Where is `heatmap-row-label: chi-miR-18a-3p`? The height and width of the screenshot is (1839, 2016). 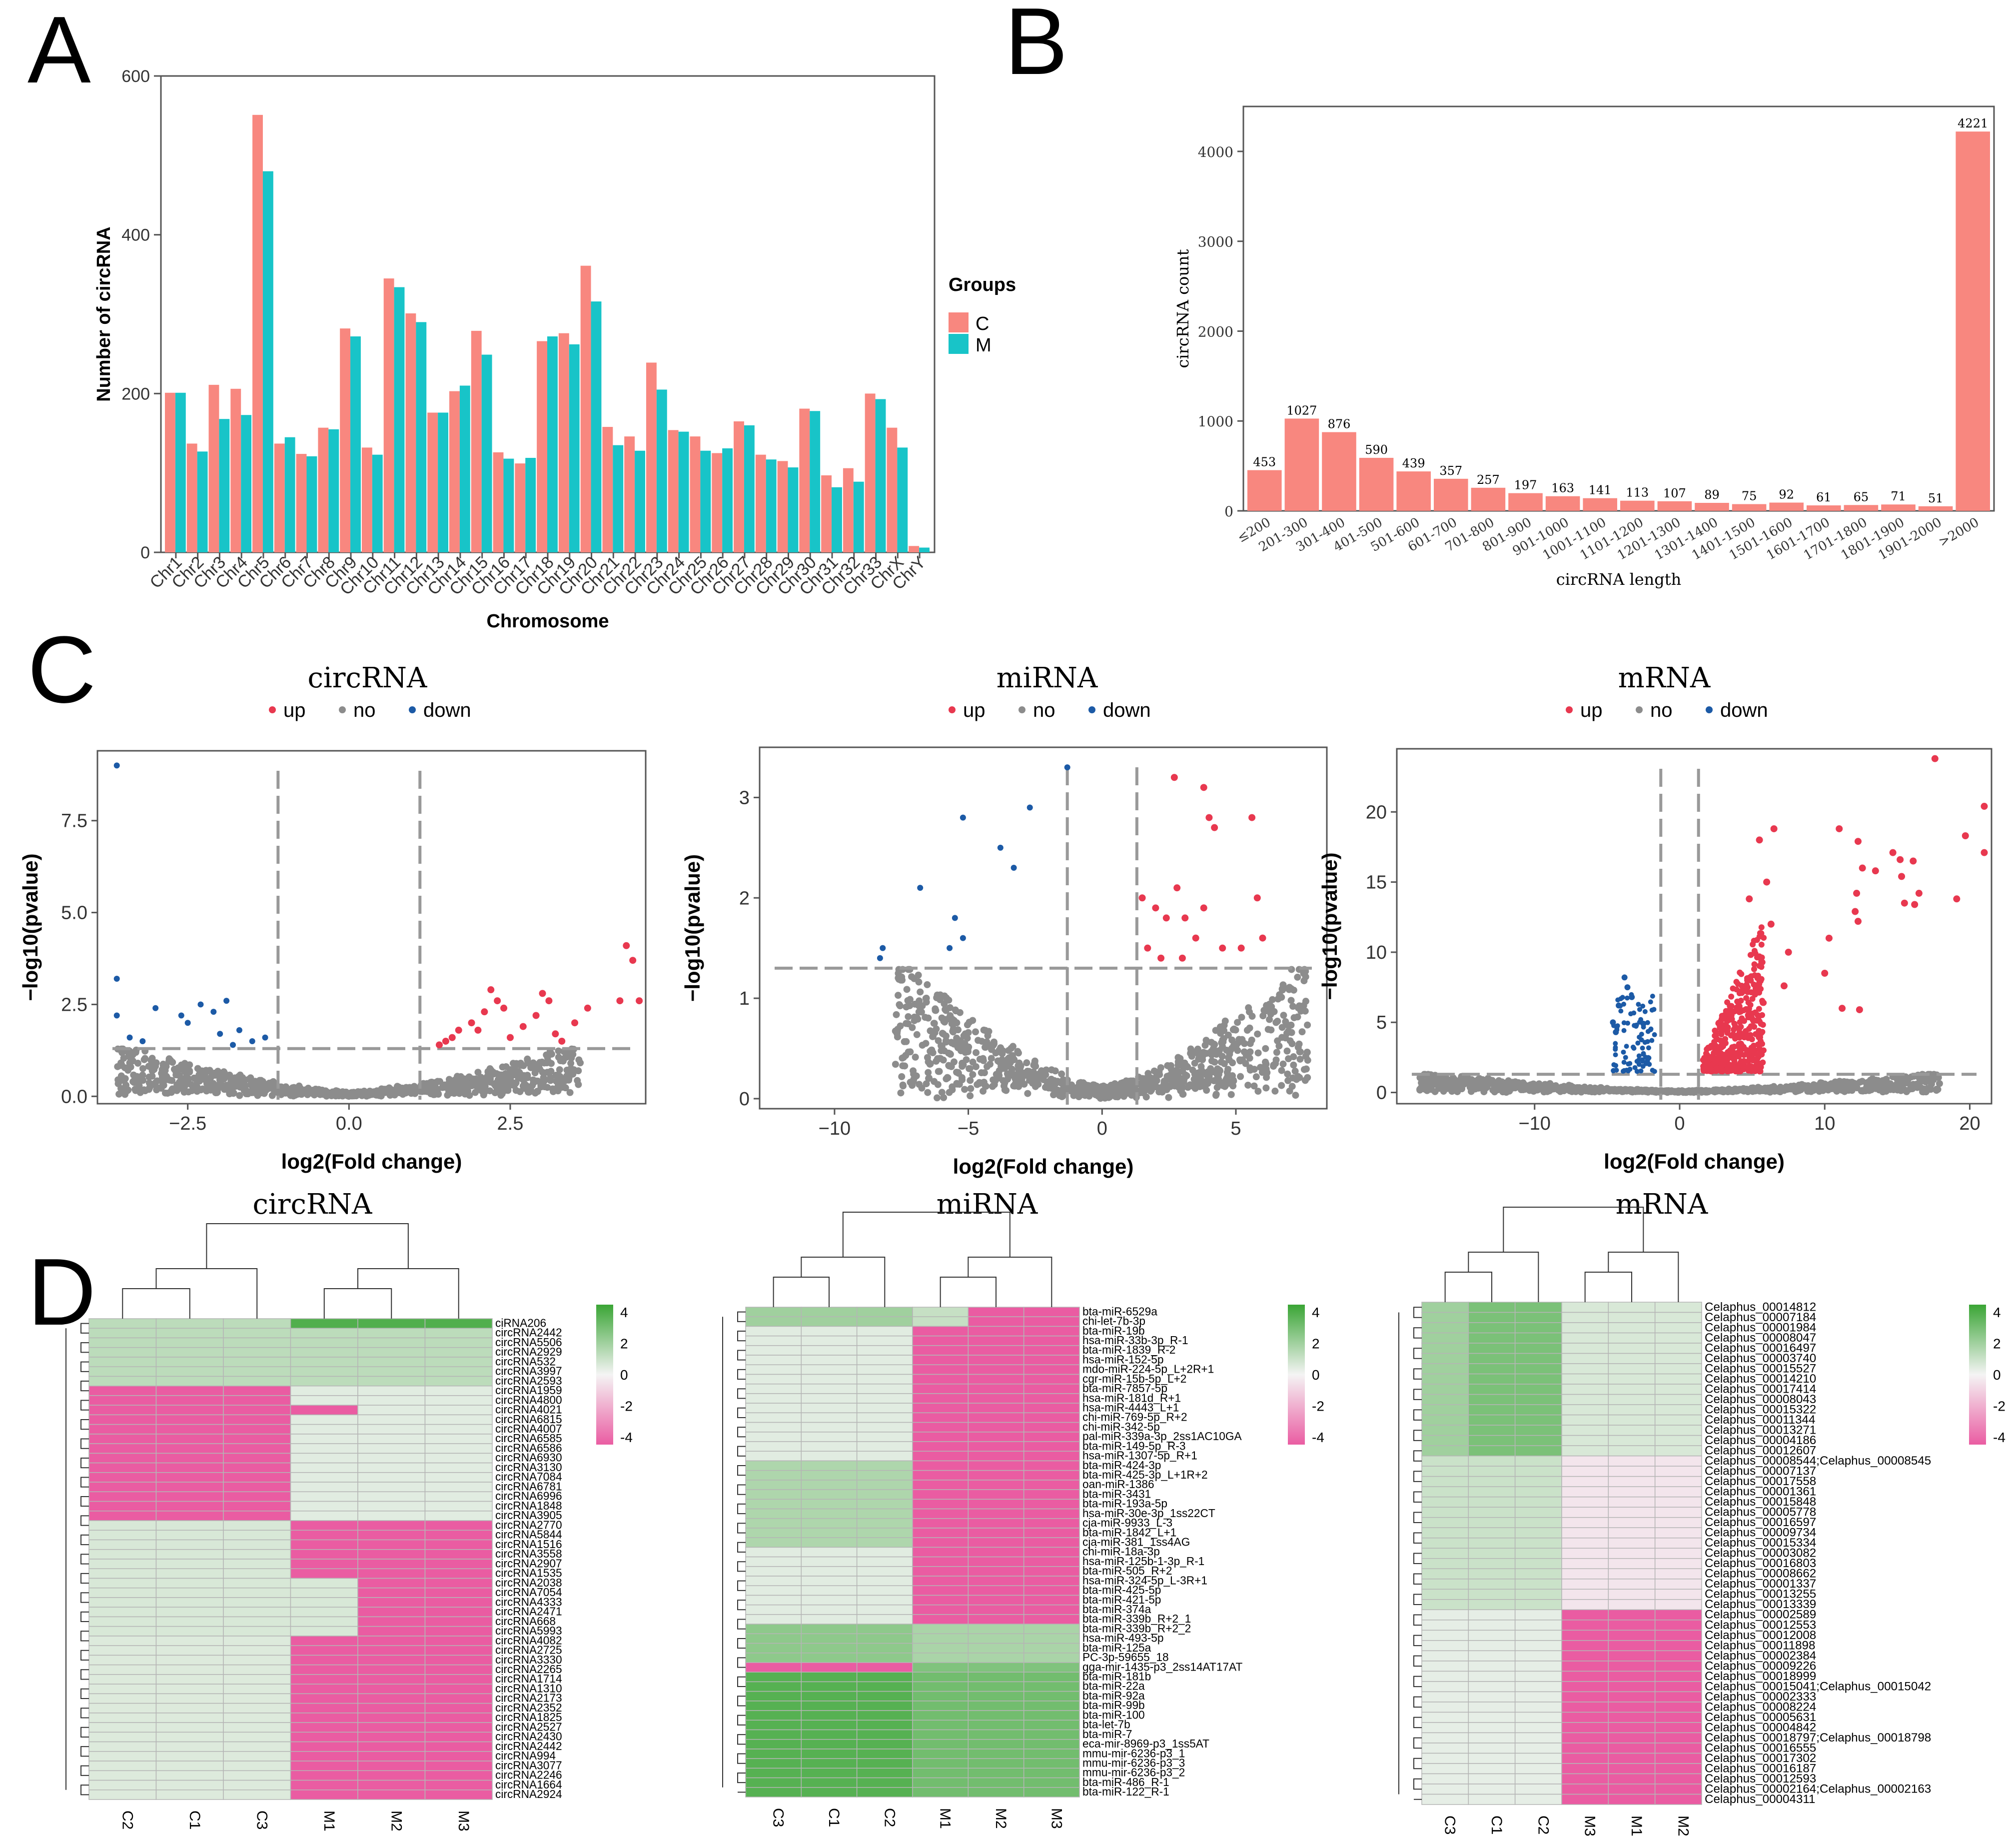 heatmap-row-label: chi-miR-18a-3p is located at coordinates (1121, 1551).